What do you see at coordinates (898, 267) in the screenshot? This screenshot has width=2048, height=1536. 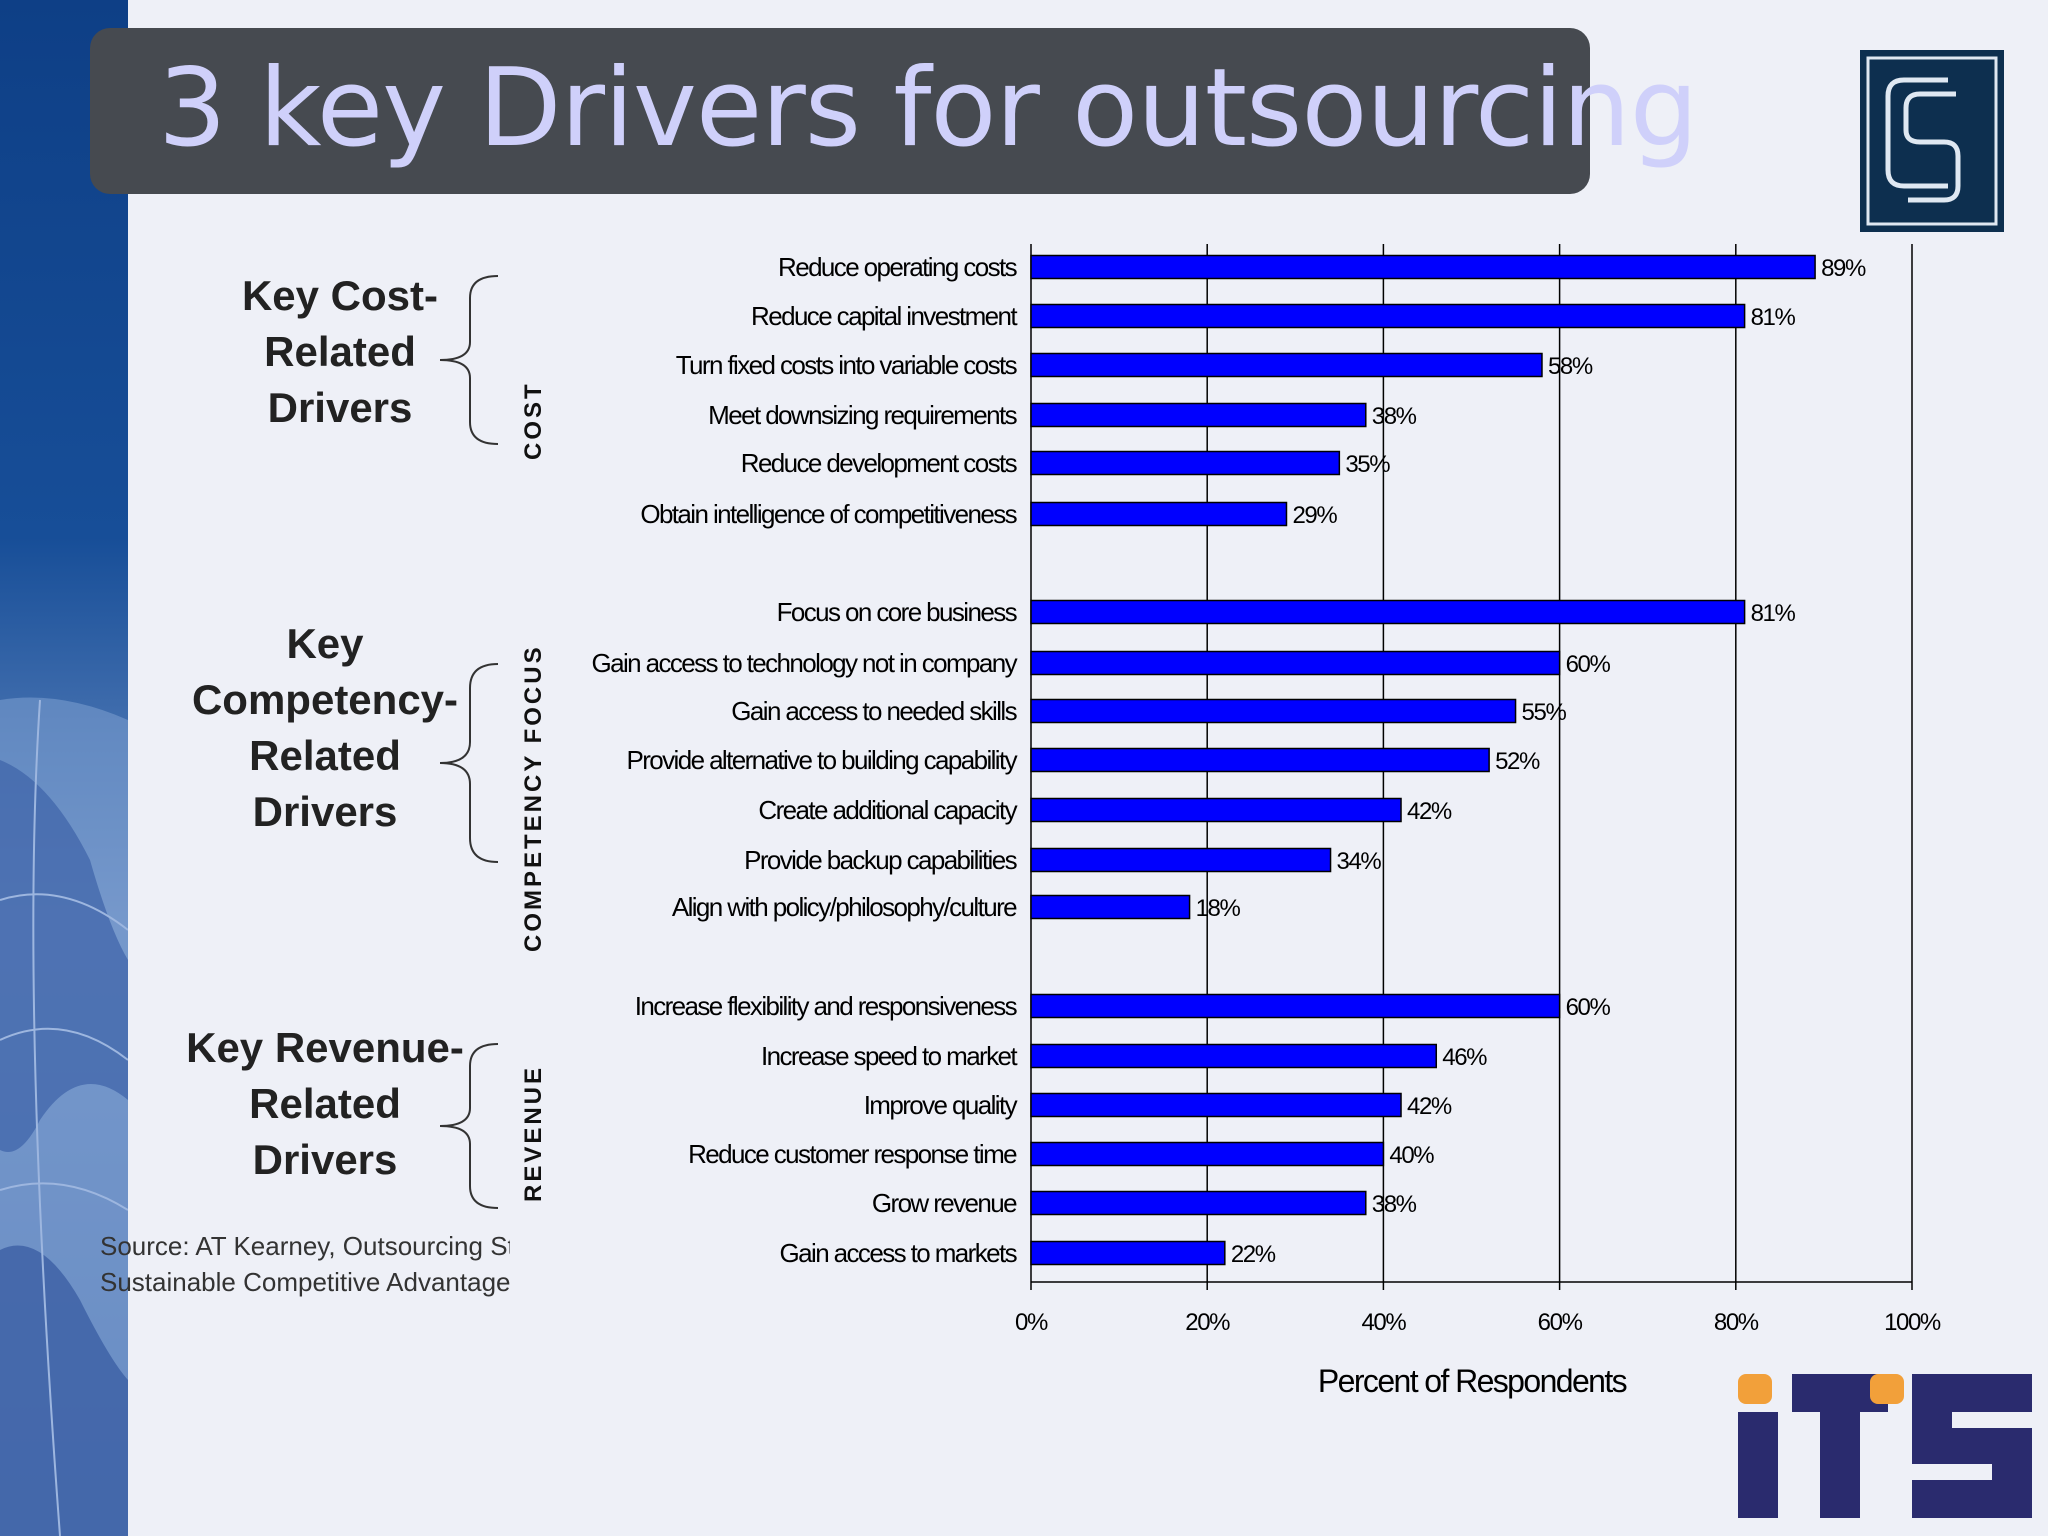 I see `category-label: Reduce operating costs` at bounding box center [898, 267].